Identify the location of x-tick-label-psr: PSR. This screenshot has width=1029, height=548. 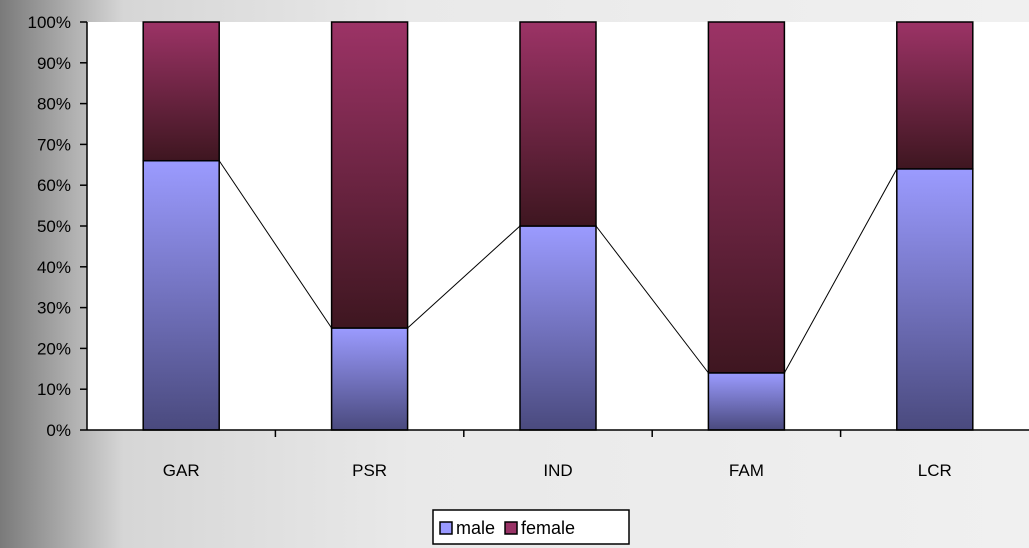
(369, 470).